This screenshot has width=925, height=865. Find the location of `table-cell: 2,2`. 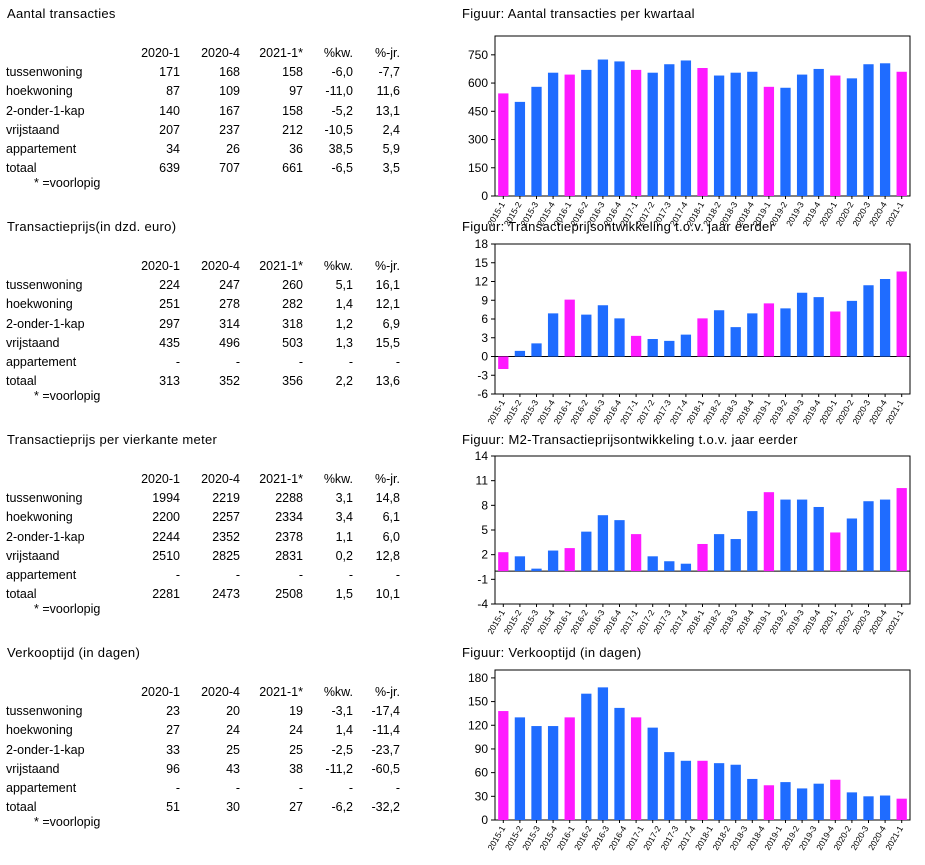

table-cell: 2,2 is located at coordinates (344, 381).